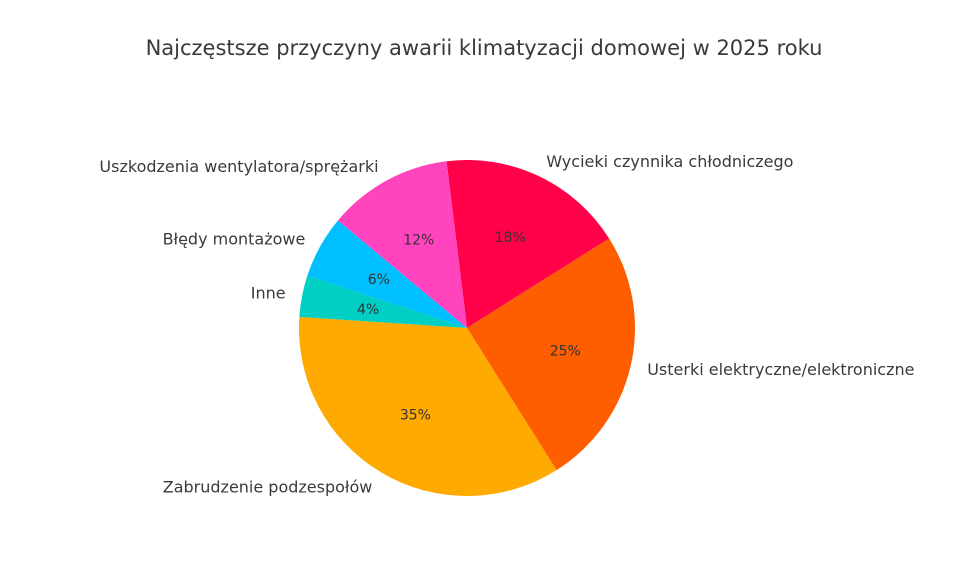 Image resolution: width=963 pixels, height=576 pixels. Describe the element at coordinates (238, 166) in the screenshot. I see `pie-category-label: Uszkodzenia wentylatora/sprężarki` at that location.